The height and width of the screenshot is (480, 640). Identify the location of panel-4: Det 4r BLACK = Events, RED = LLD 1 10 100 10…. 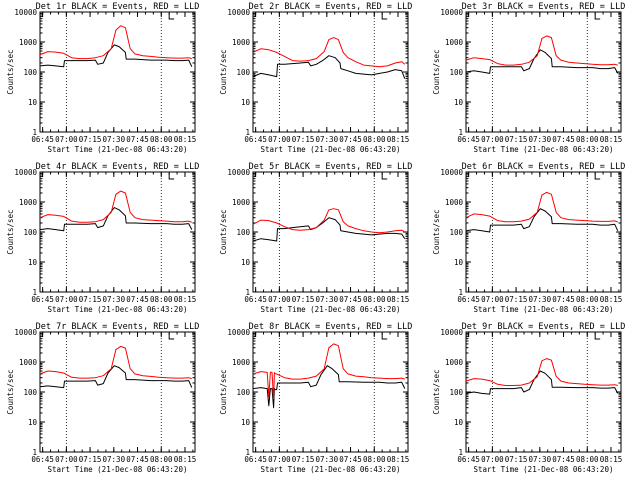
(102, 238).